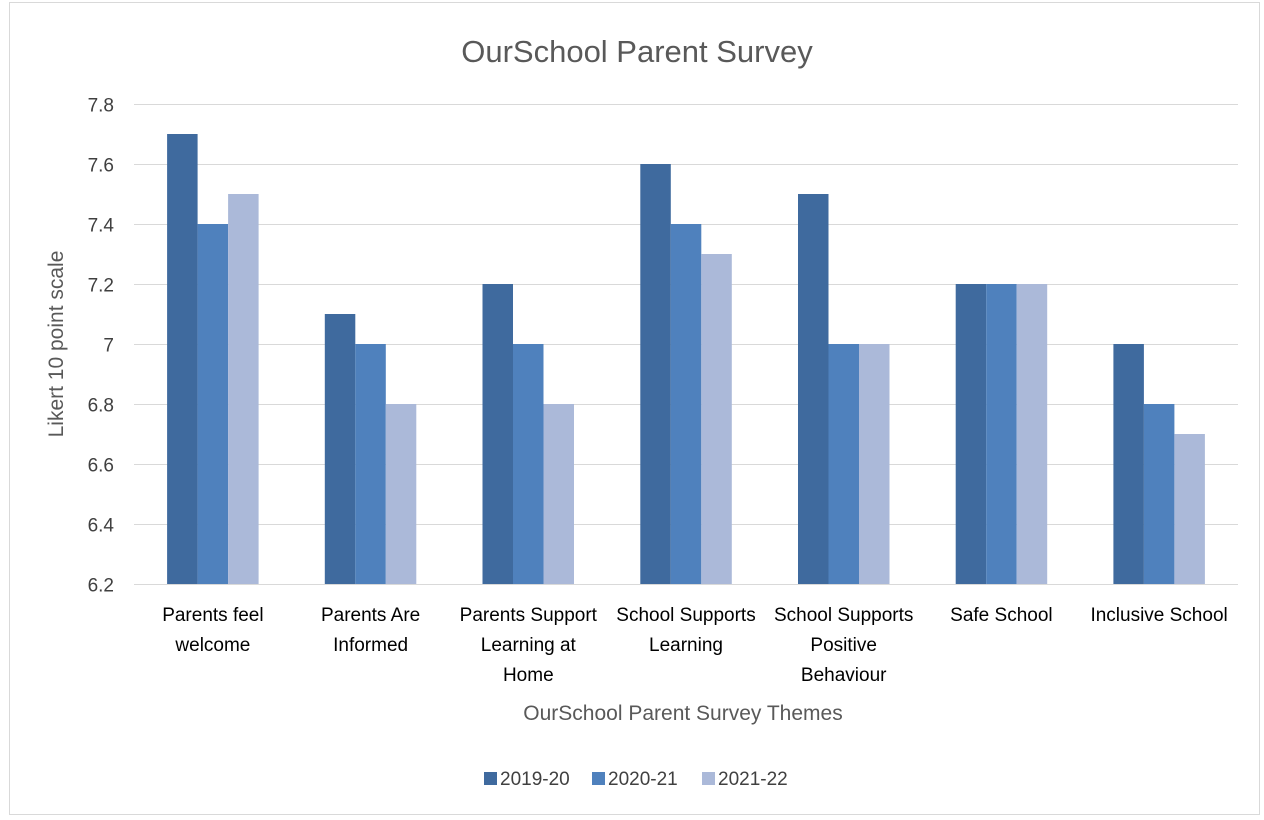 Image resolution: width=1264 pixels, height=820 pixels. What do you see at coordinates (101, 526) in the screenshot?
I see `y-tick-label: 6.4` at bounding box center [101, 526].